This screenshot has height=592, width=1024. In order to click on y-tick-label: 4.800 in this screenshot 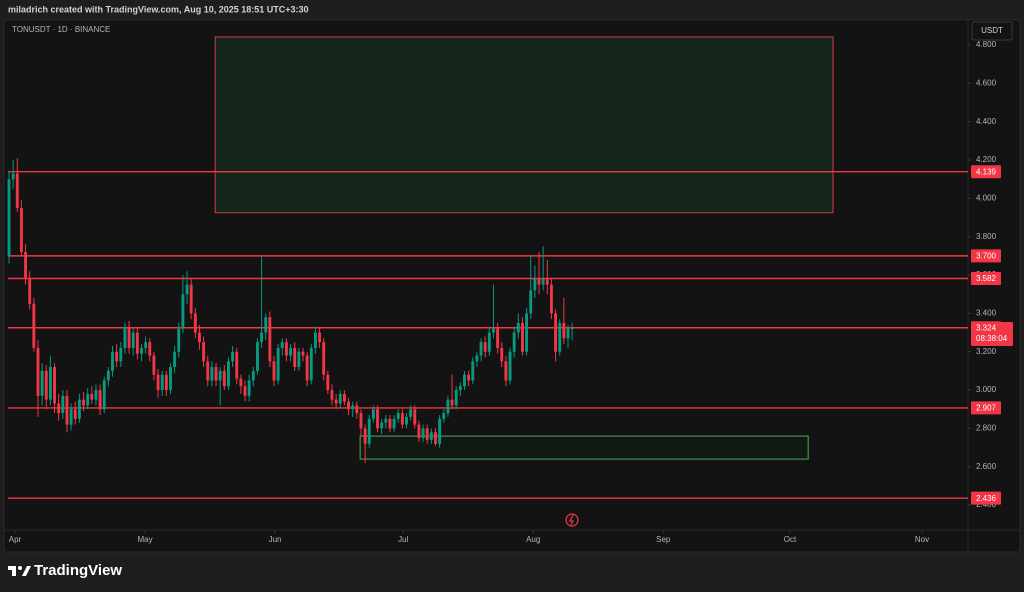, I will do `click(986, 44)`.